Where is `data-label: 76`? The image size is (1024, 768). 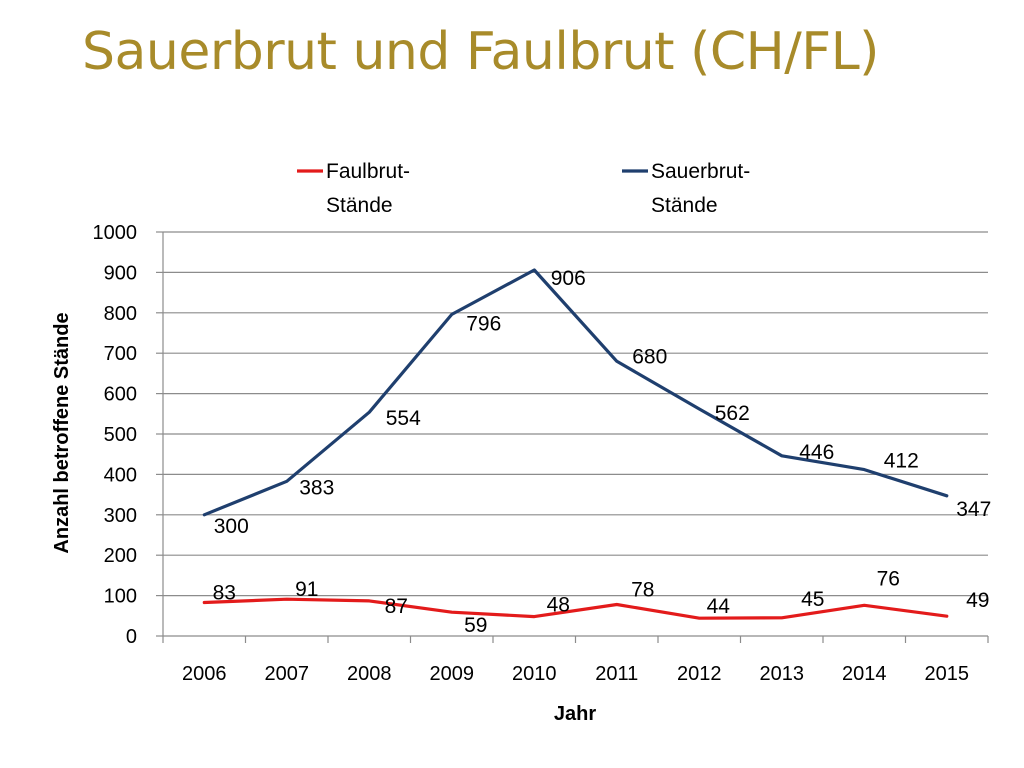 data-label: 76 is located at coordinates (888, 578).